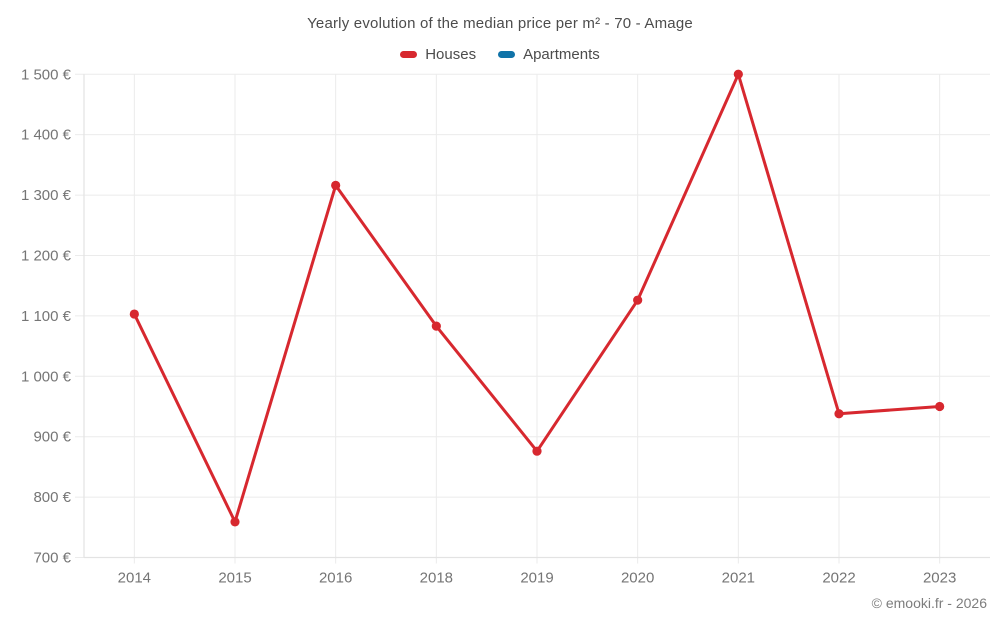  I want to click on legend: Houses Apartments, so click(500, 54).